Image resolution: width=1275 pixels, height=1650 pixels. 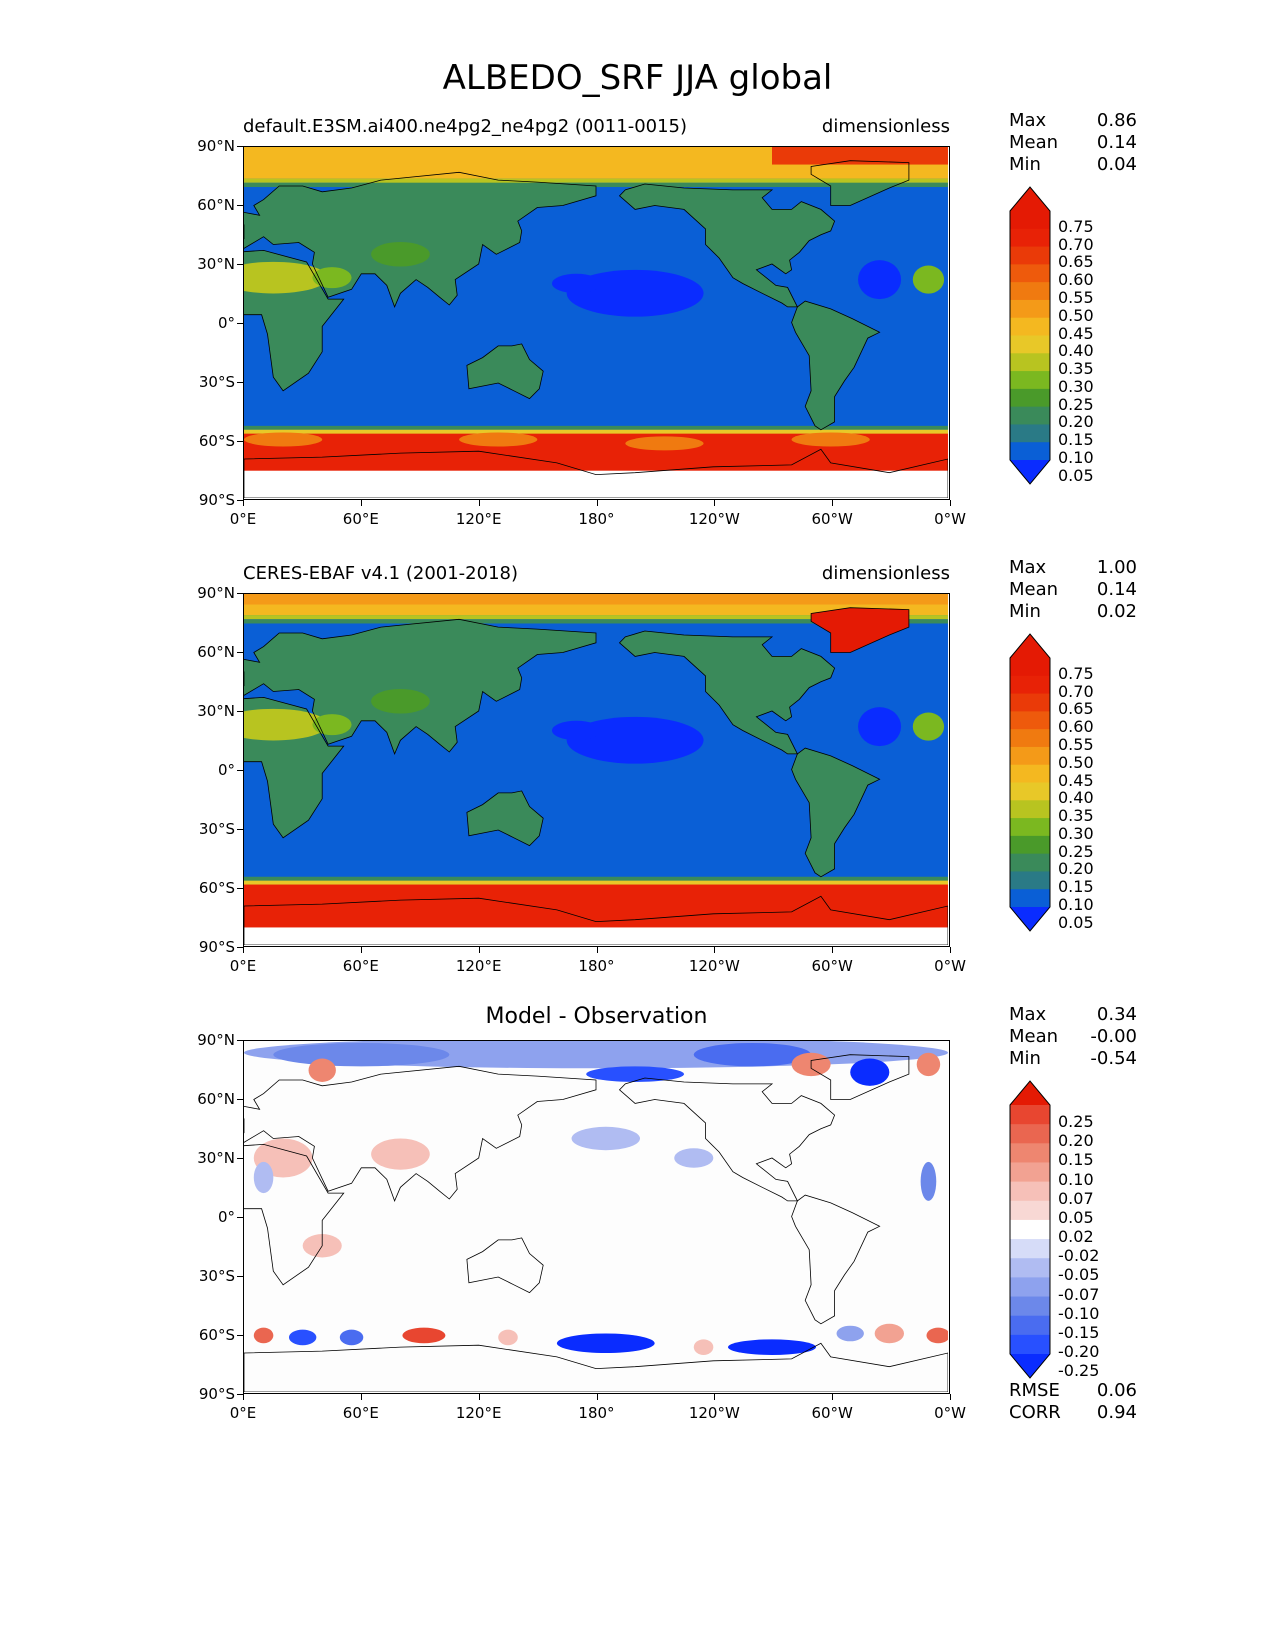 What do you see at coordinates (1116, 1390) in the screenshot?
I see `metric-value-rmse: 0.06` at bounding box center [1116, 1390].